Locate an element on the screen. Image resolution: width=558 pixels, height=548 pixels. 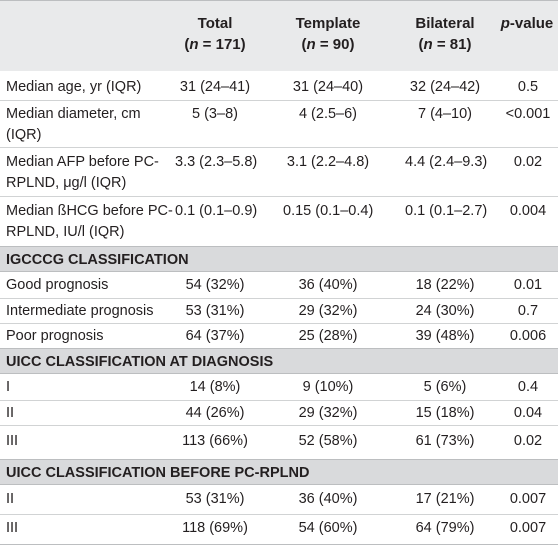
cell-bilateral: 15 (18%) is located at coordinates (445, 413).